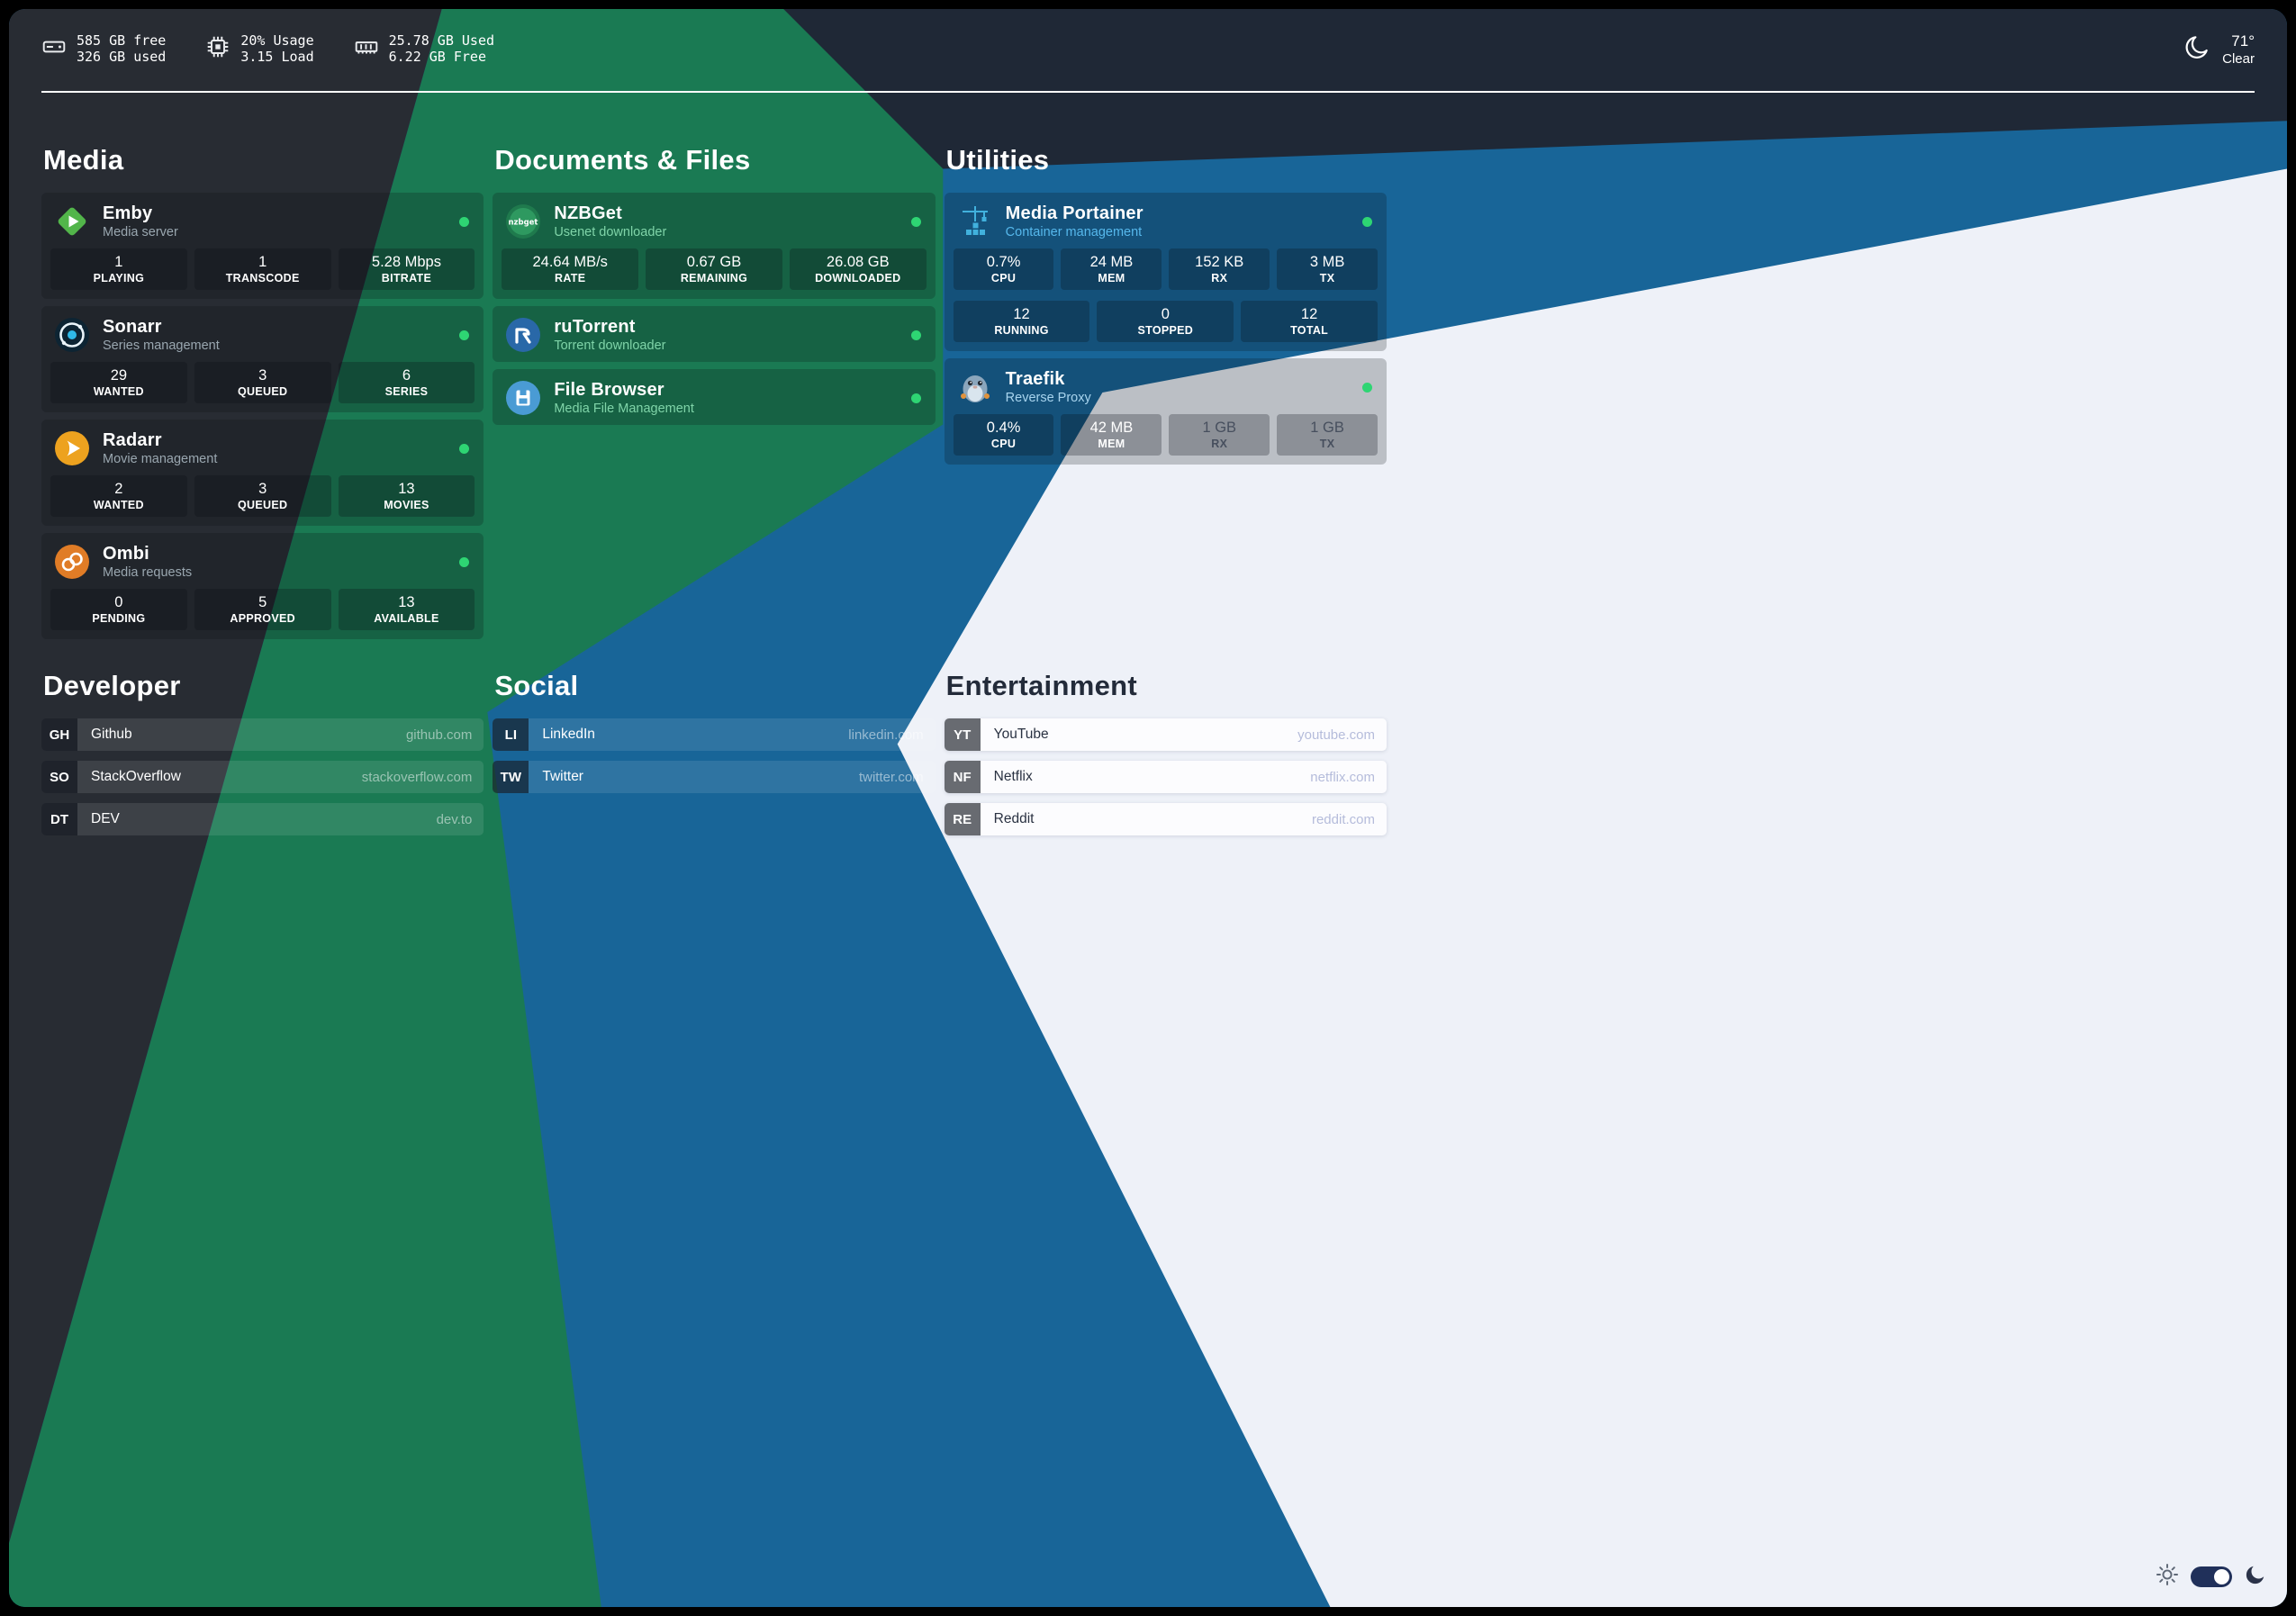 This screenshot has height=1616, width=2296. Describe the element at coordinates (132, 327) in the screenshot. I see `app-name: Sonarr` at that location.